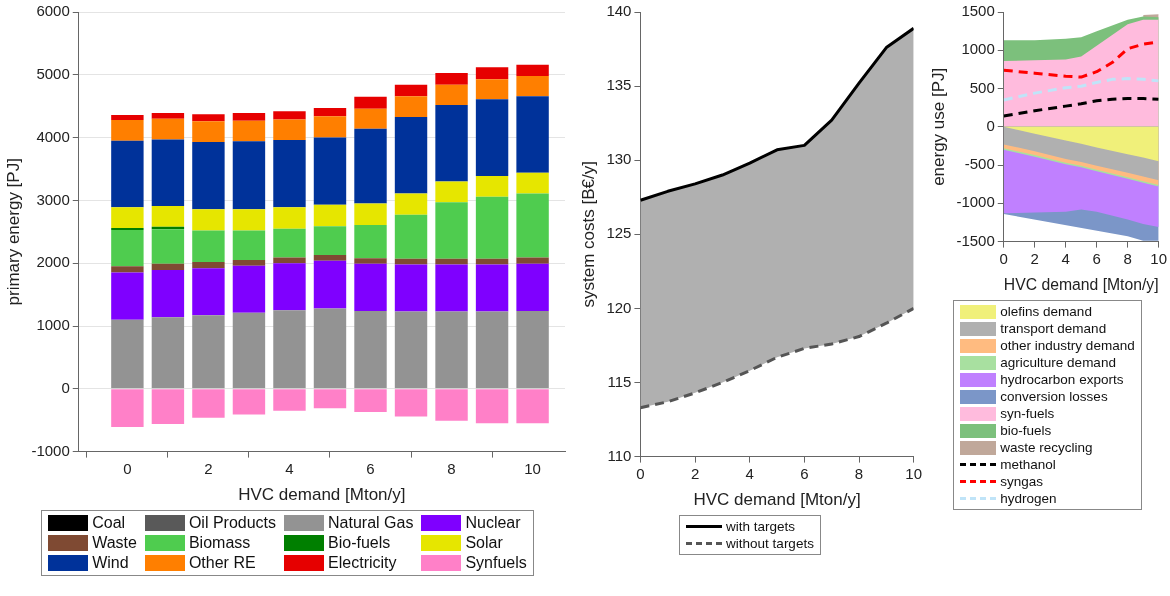 The height and width of the screenshot is (596, 1170). I want to click on y-tick-label: 130, so click(619, 159).